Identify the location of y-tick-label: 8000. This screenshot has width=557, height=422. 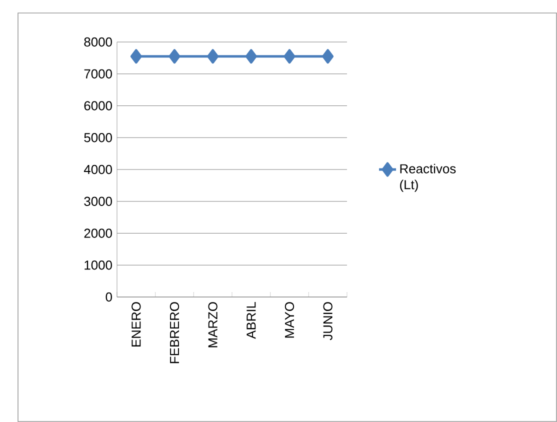
(98, 42).